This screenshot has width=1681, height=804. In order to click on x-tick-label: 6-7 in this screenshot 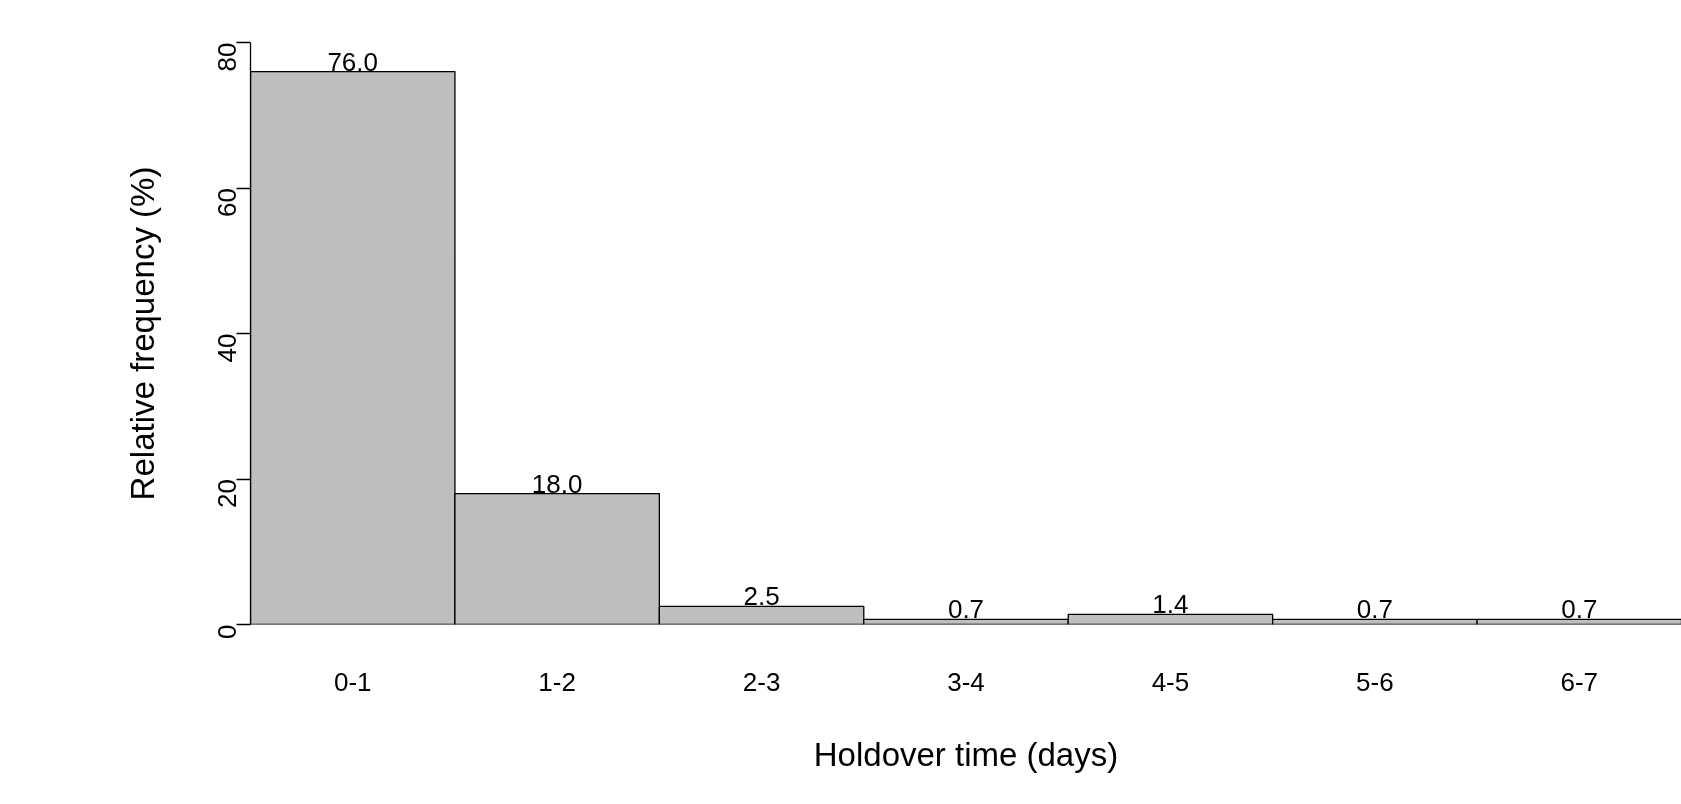, I will do `click(1579, 681)`.